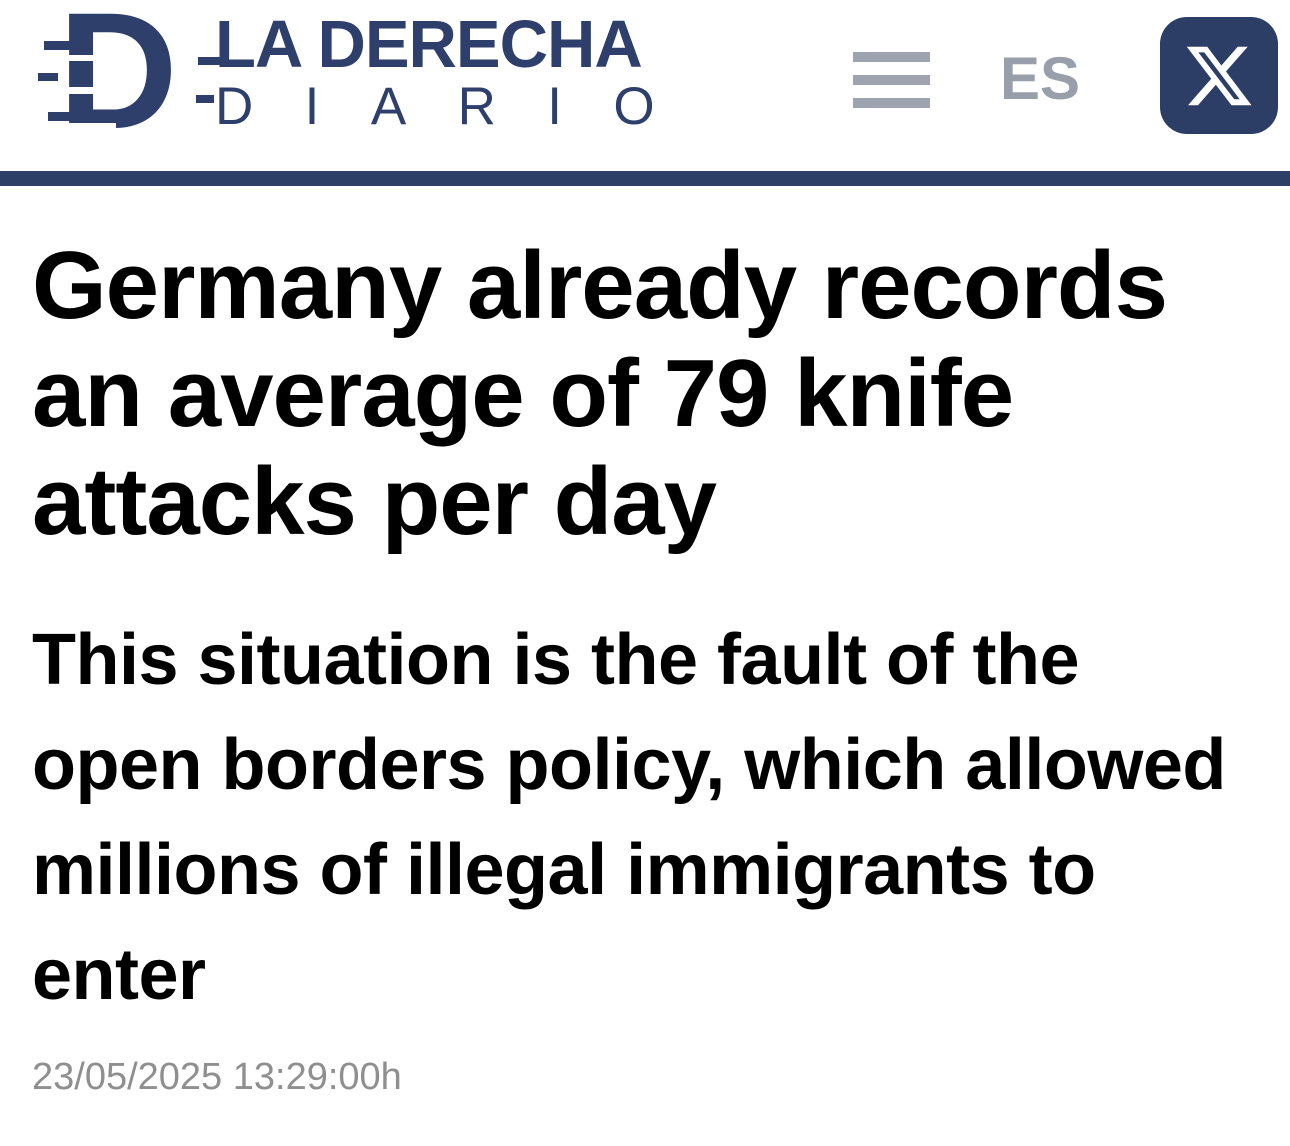 The height and width of the screenshot is (1146, 1290). What do you see at coordinates (217, 1077) in the screenshot?
I see `article-timestamp: 23/05/2025 13:29:00h` at bounding box center [217, 1077].